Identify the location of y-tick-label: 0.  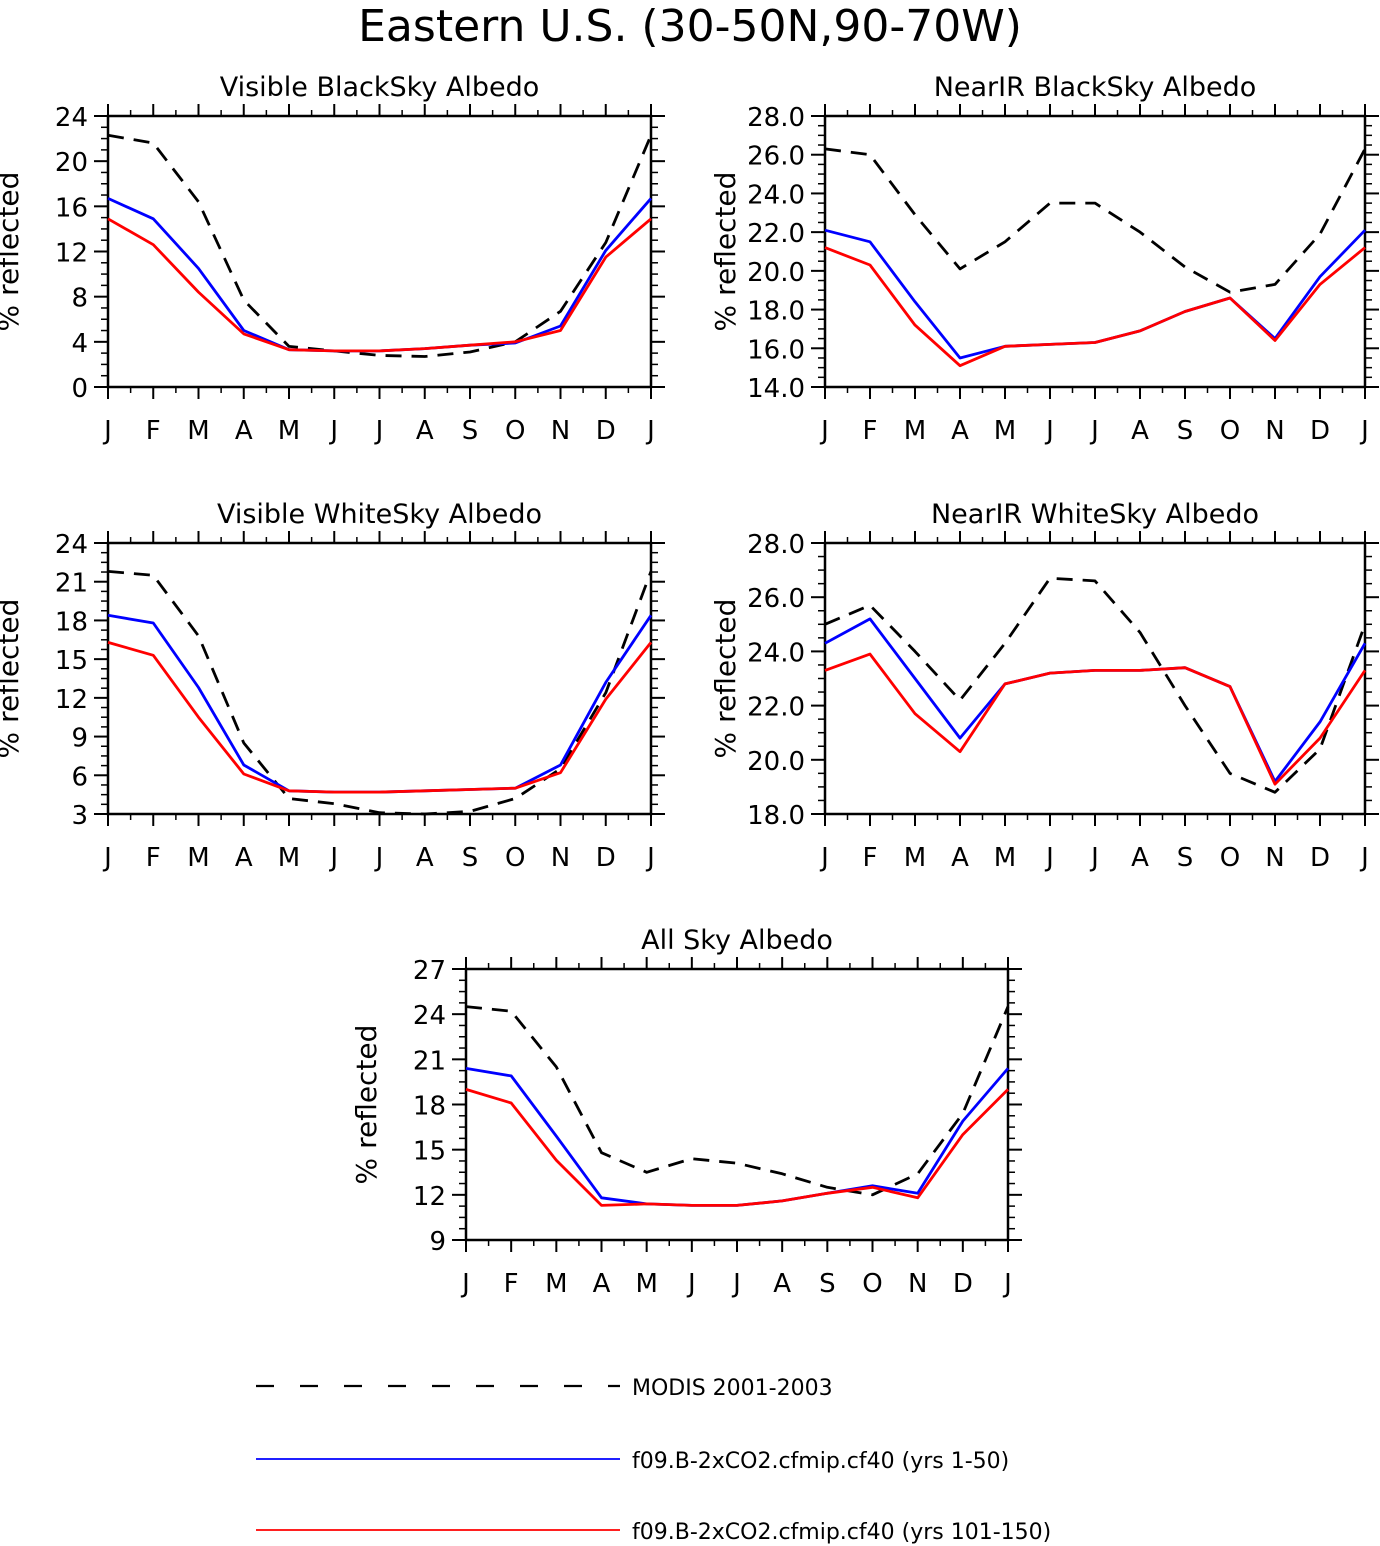
(79, 389).